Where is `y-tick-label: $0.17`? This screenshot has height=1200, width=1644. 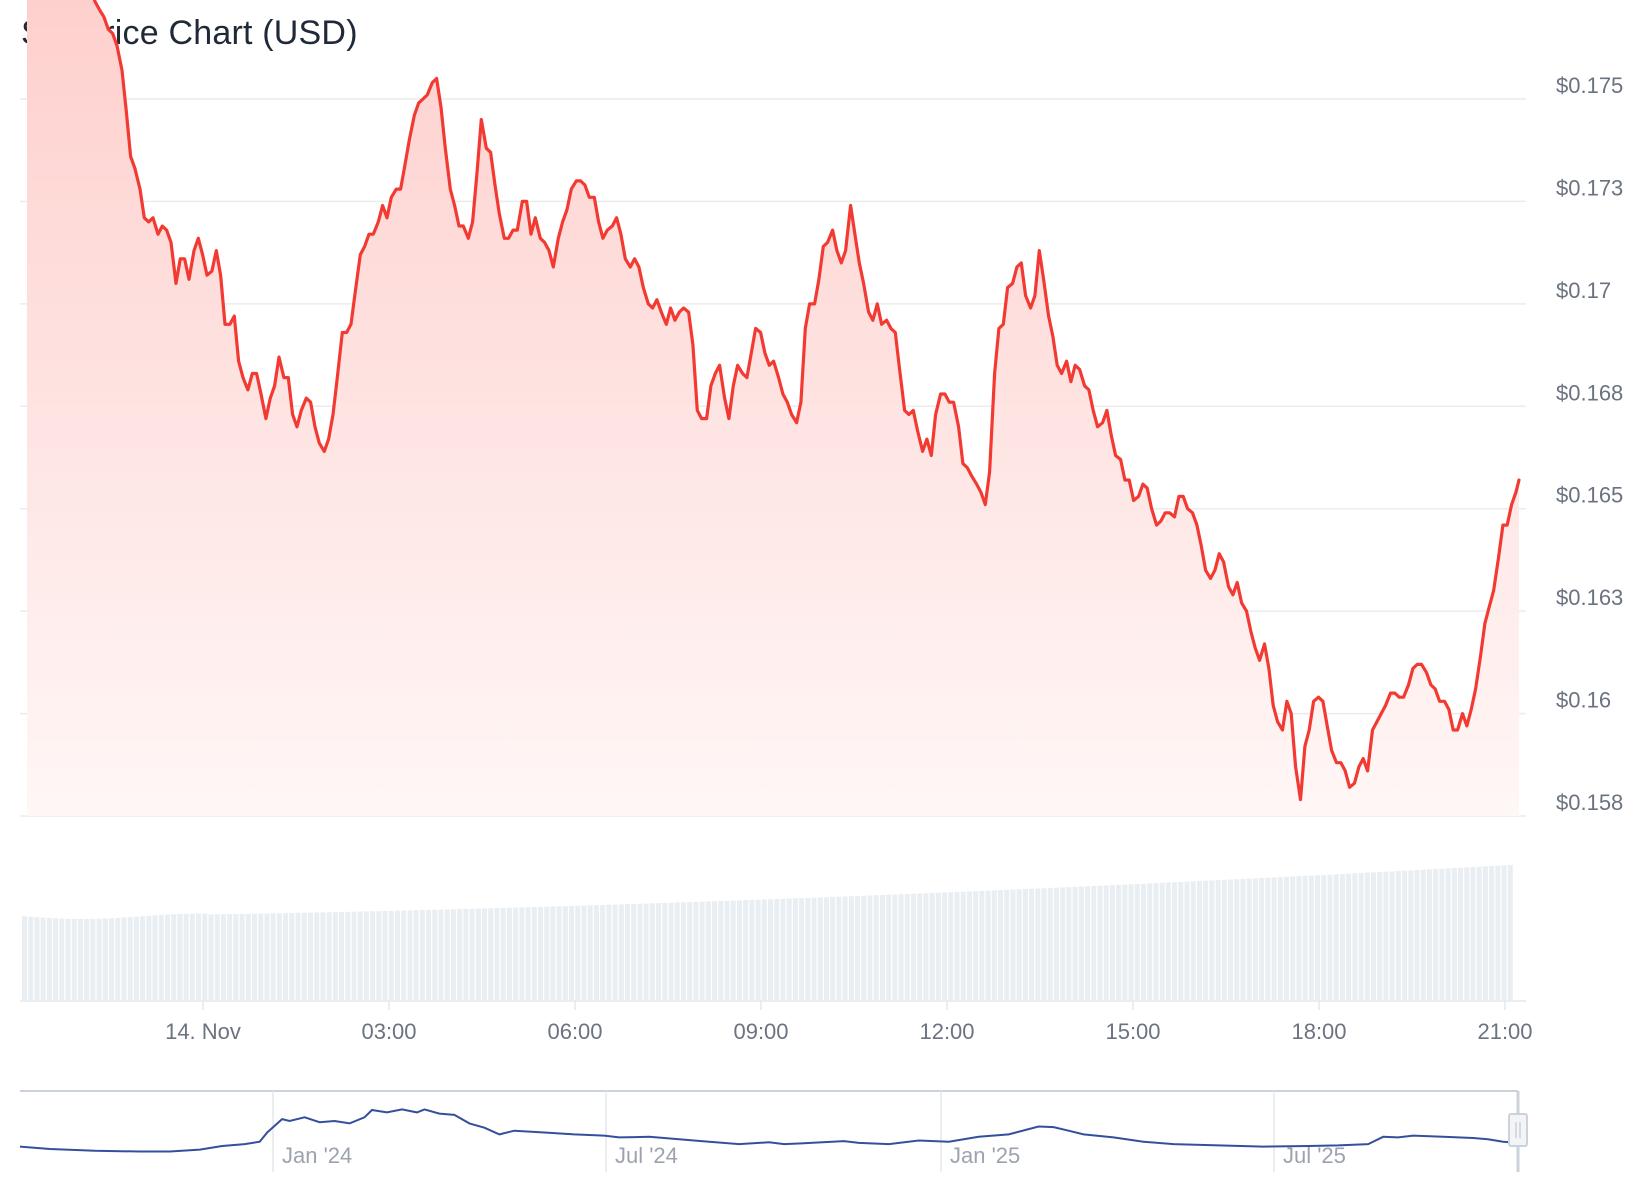
y-tick-label: $0.17 is located at coordinates (1583, 290).